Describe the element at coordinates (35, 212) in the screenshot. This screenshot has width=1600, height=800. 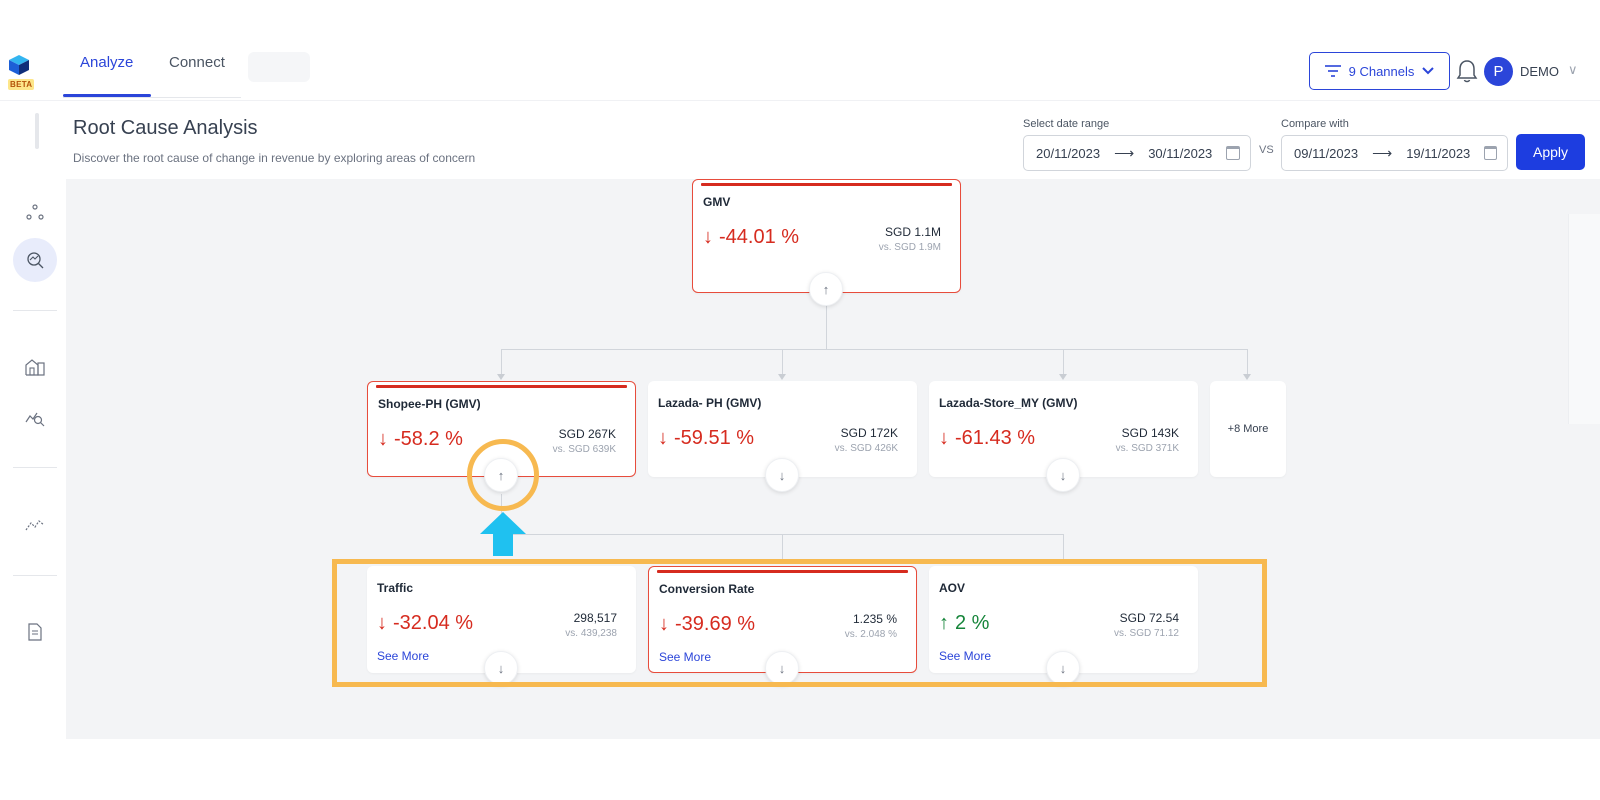
I see `network-icon` at that location.